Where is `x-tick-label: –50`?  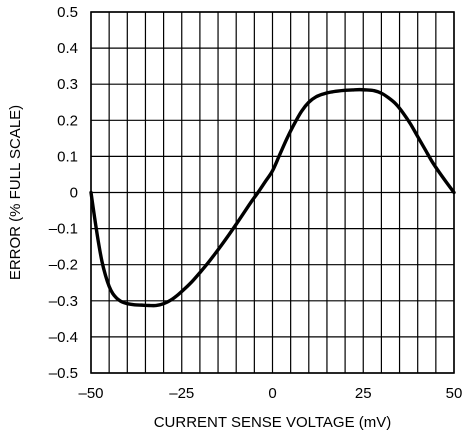 x-tick-label: –50 is located at coordinates (90, 393).